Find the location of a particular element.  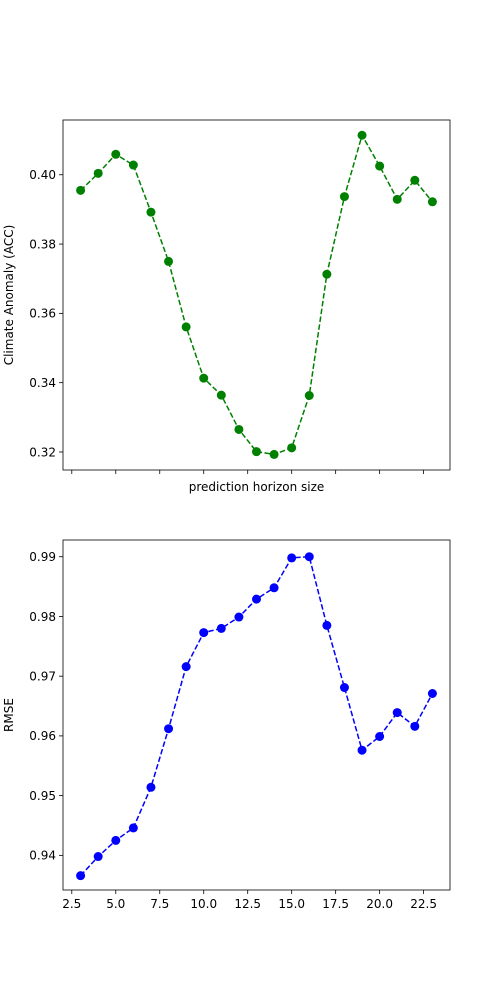

y-tick-label: 0.96 is located at coordinates (42, 736).